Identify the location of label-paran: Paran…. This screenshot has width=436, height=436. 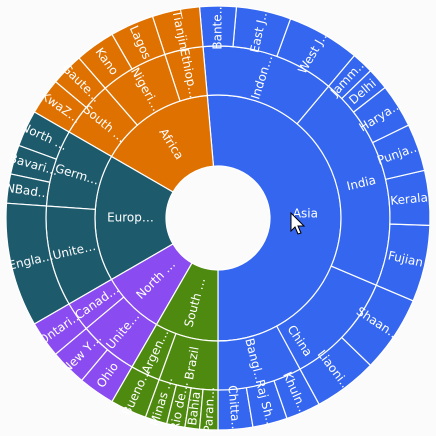
(209, 410).